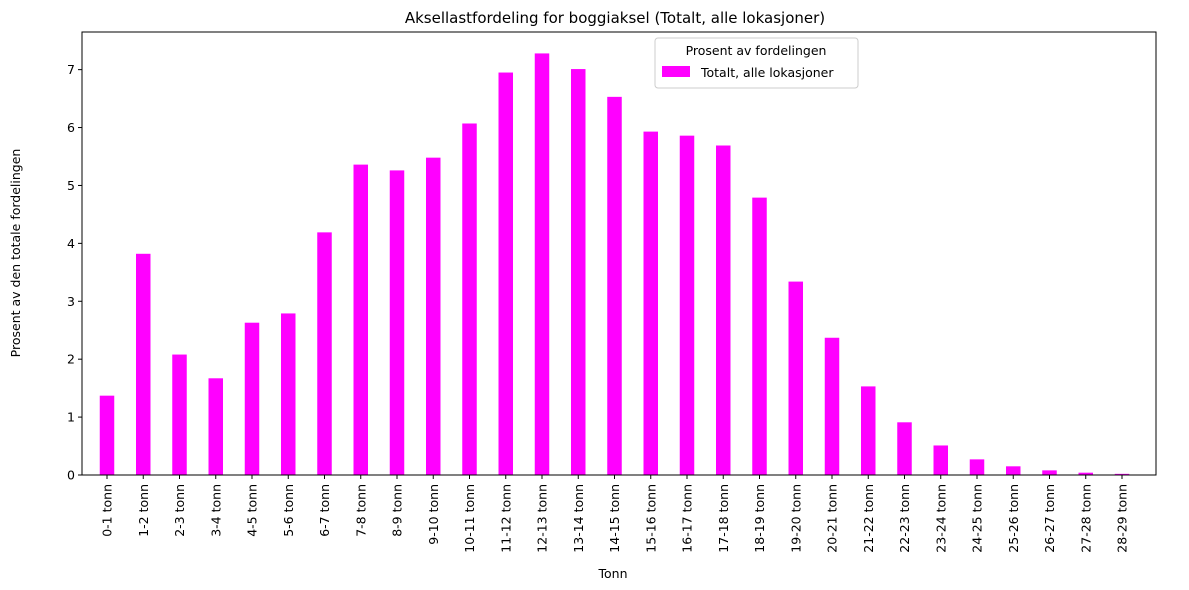  What do you see at coordinates (687, 518) in the screenshot?
I see `x-tick-label: 16-17 tonn` at bounding box center [687, 518].